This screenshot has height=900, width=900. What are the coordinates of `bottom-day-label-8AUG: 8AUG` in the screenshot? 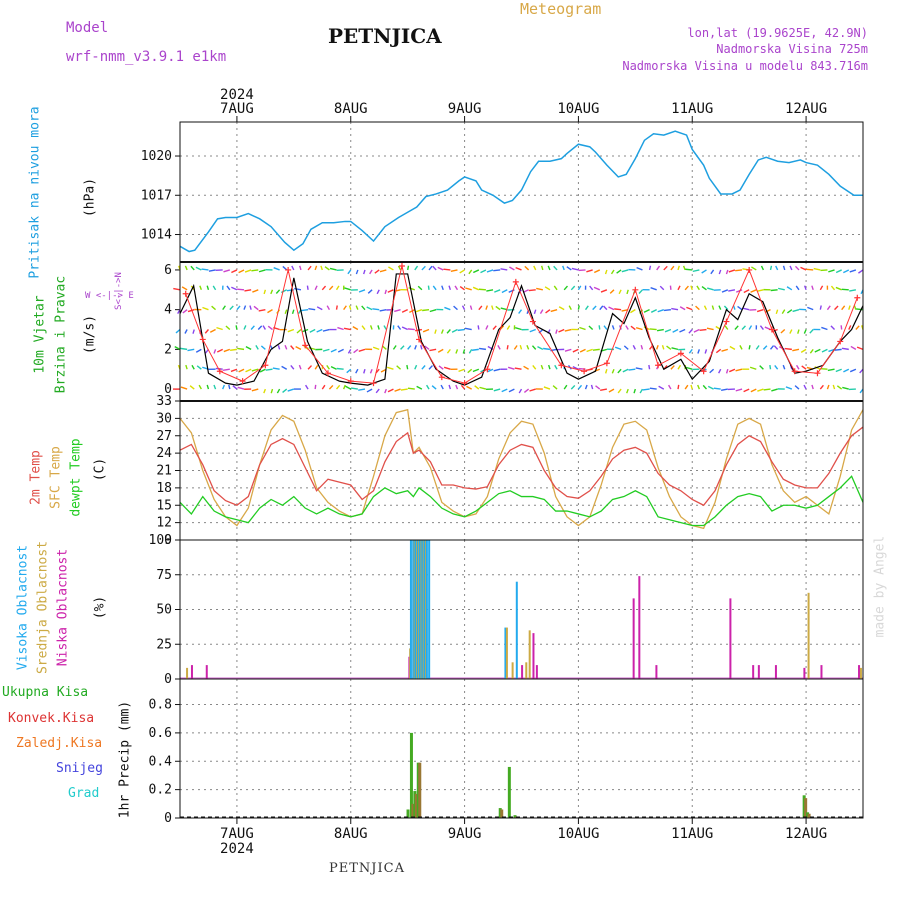 It's located at (351, 834).